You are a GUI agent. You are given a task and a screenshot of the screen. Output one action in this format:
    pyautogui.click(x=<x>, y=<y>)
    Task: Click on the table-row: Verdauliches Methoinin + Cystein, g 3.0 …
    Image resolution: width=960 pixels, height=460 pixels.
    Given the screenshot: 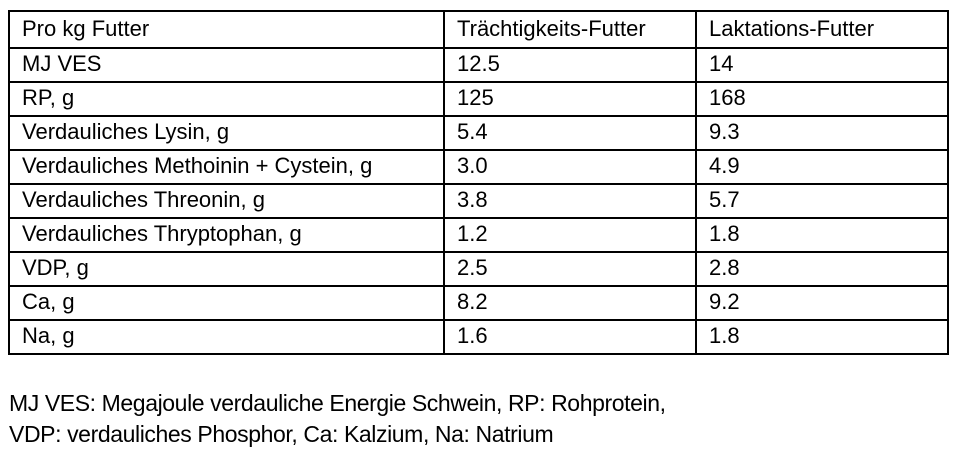 What is the action you would take?
    pyautogui.click(x=478, y=167)
    